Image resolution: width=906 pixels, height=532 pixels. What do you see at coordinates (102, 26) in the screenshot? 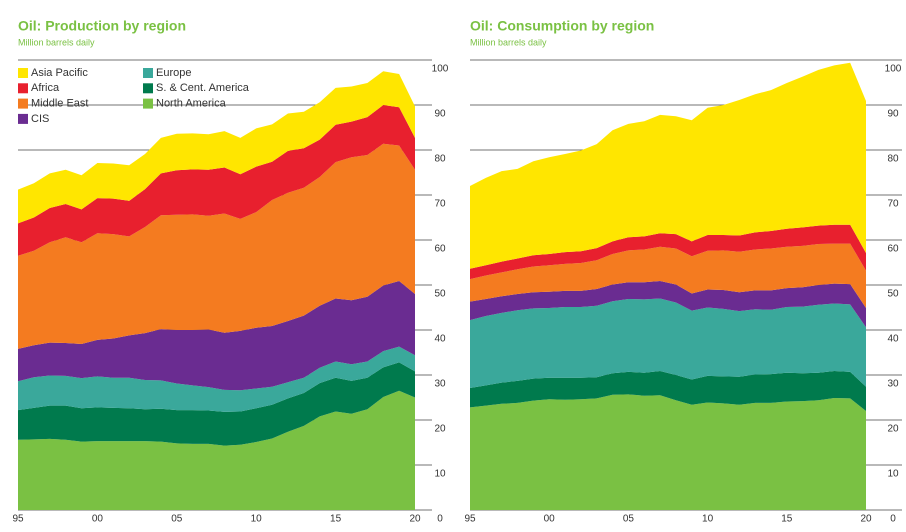
I see `chart-title: Oil: Production by region` at bounding box center [102, 26].